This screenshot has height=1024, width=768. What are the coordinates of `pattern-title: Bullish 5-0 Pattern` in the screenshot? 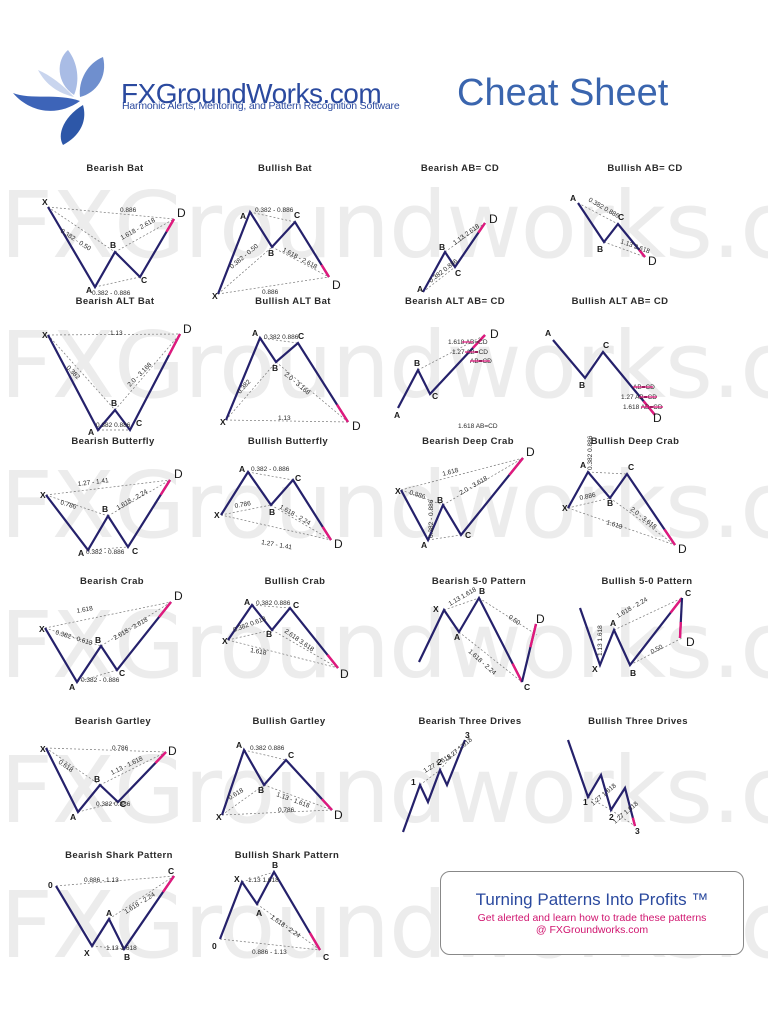 It's located at (647, 581).